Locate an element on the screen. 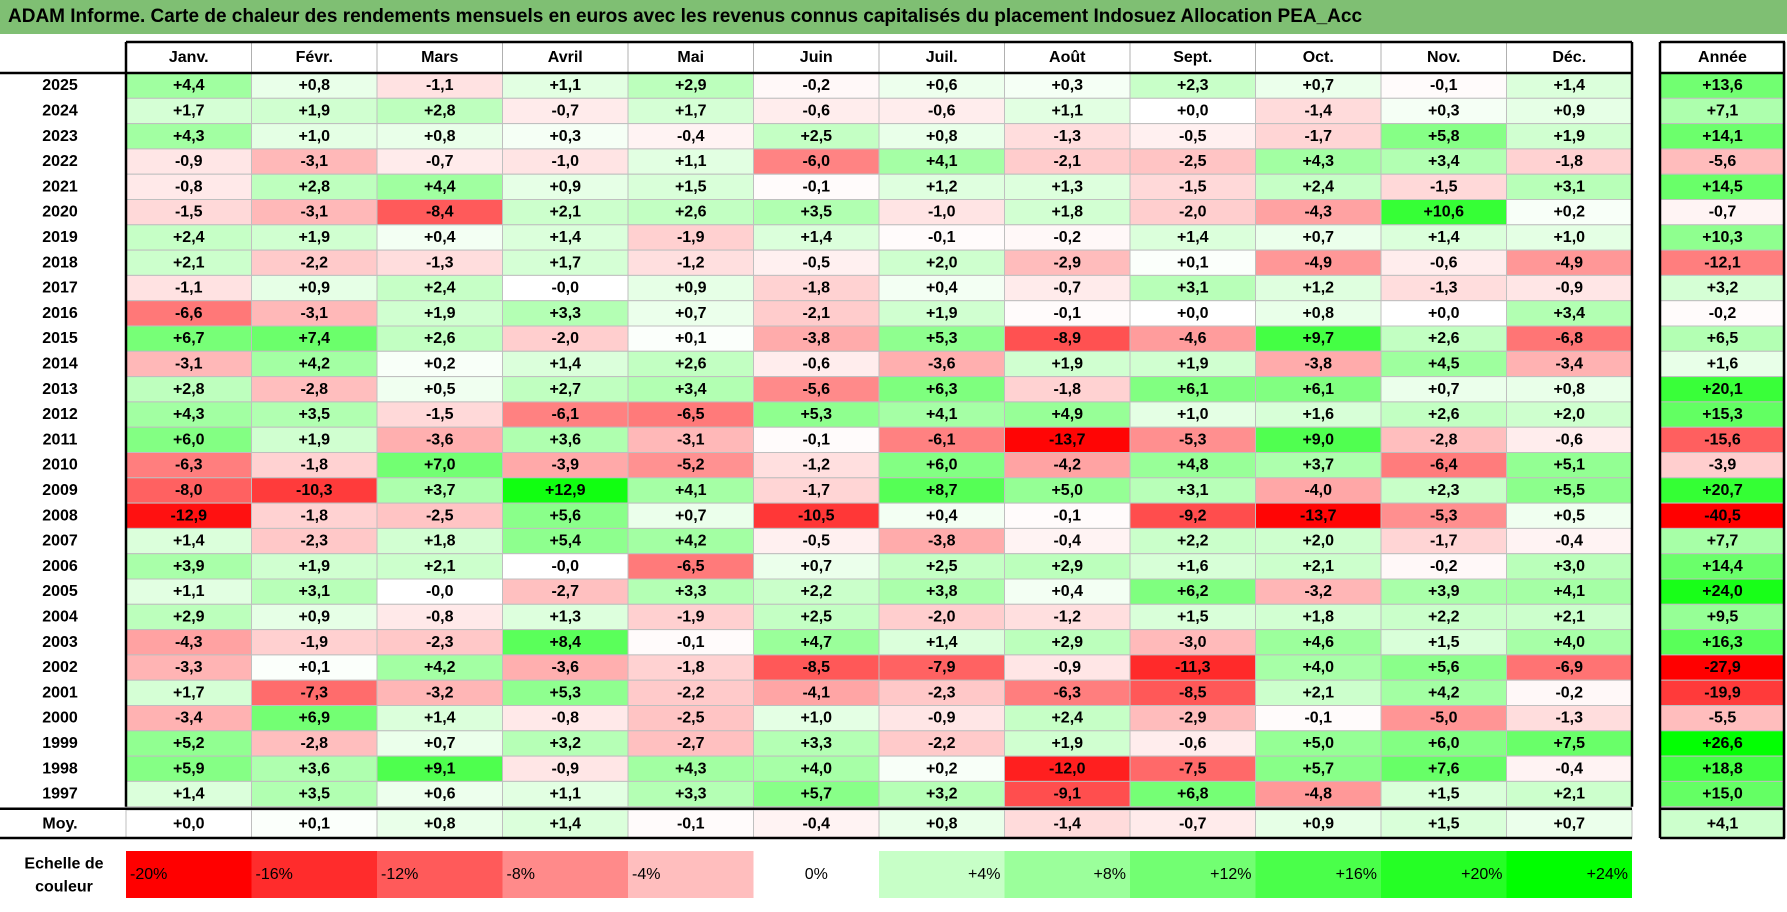 This screenshot has width=1787, height=912. cell-value: +0,1 is located at coordinates (691, 338).